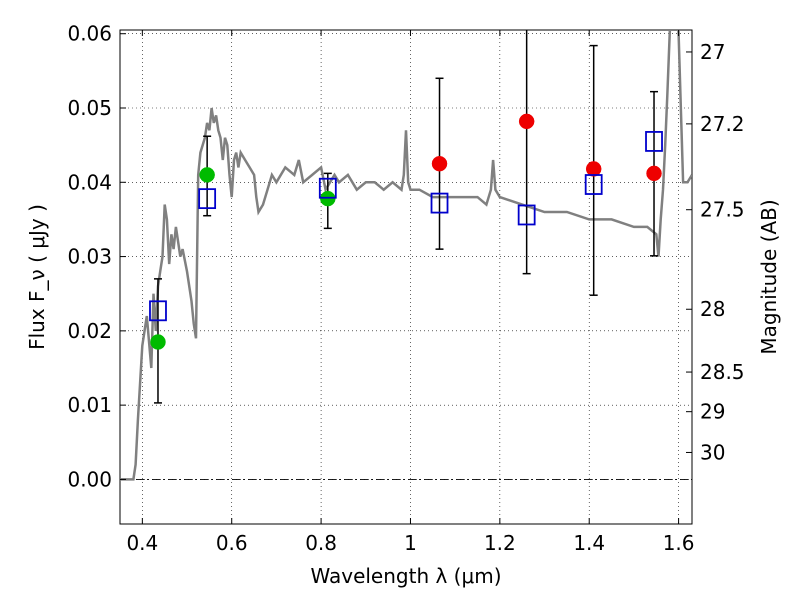 This screenshot has width=800, height=600. Describe the element at coordinates (89, 182) in the screenshot. I see `y-tick-label: 0.04` at that location.